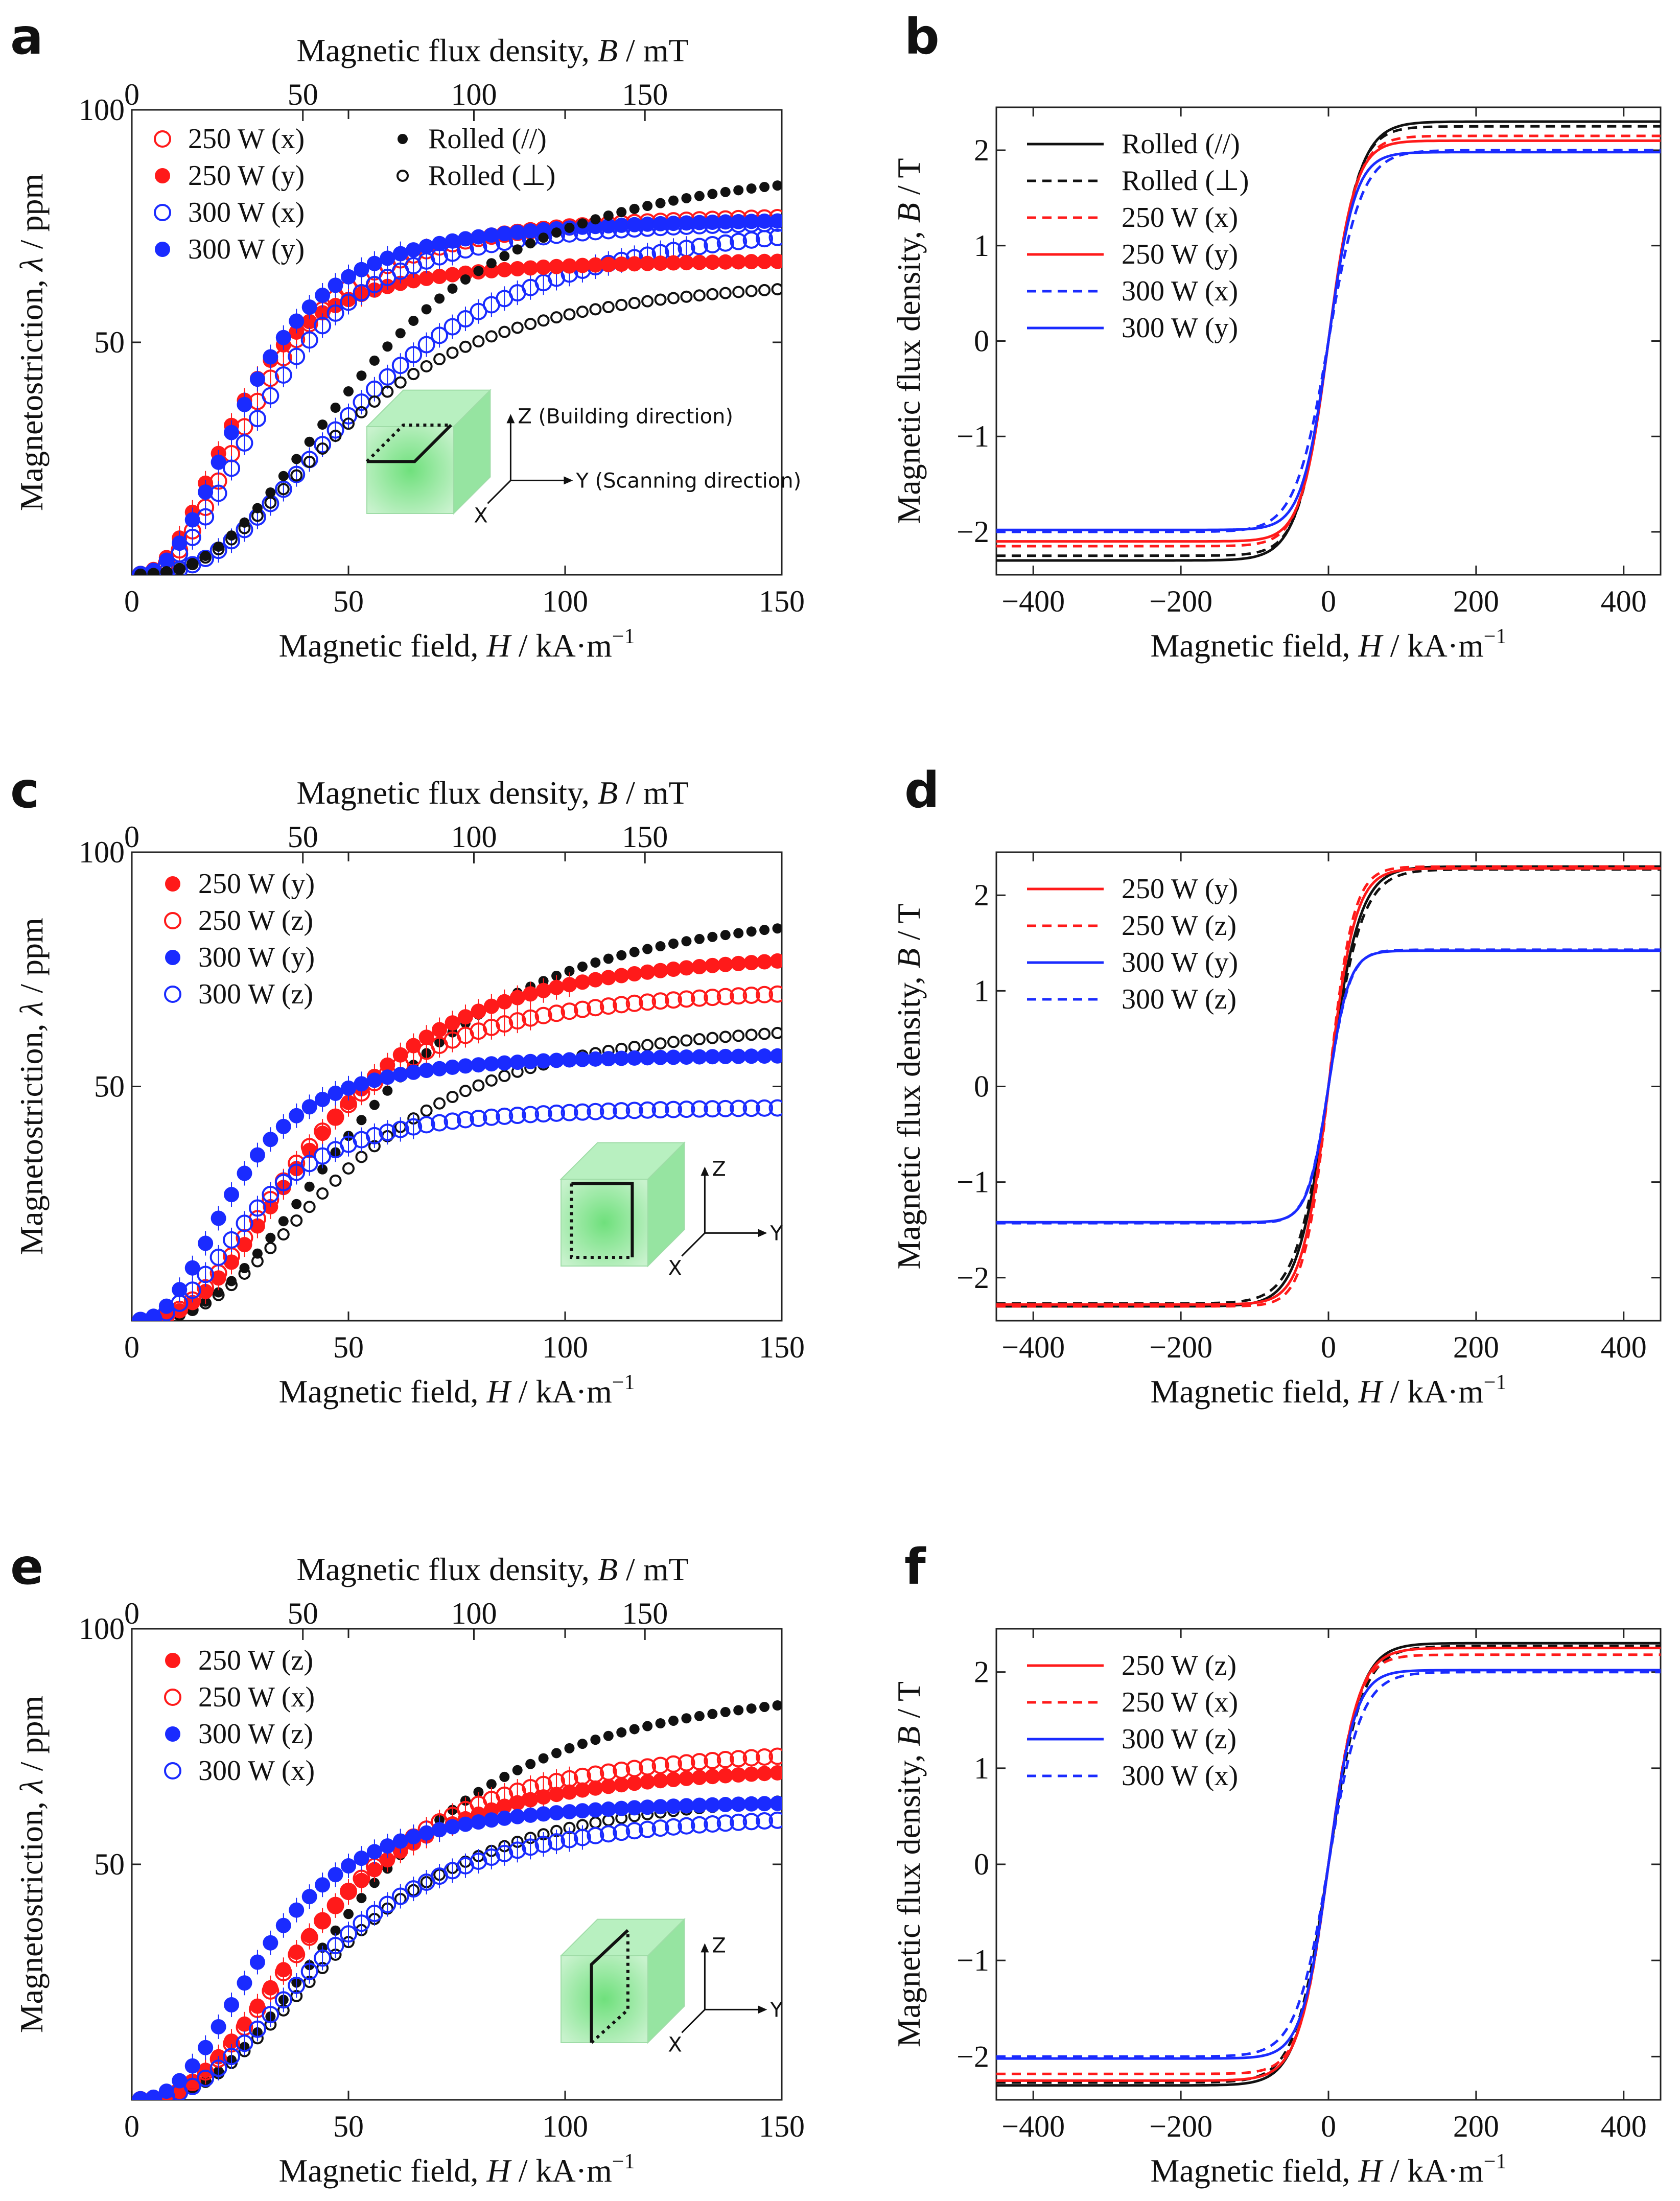 The width and height of the screenshot is (1680, 2201). I want to click on top-axis-label: Magnetic flux density, B / mT, so click(492, 1569).